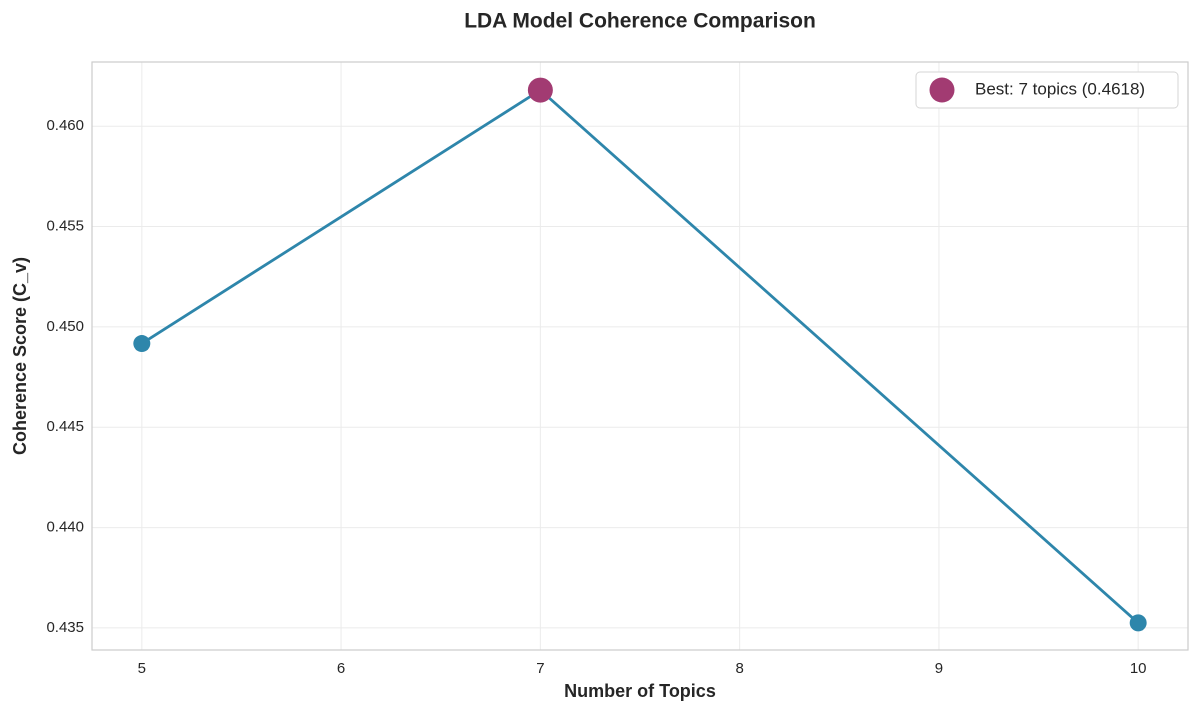 The height and width of the screenshot is (715, 1200). What do you see at coordinates (1060, 88) in the screenshot?
I see `legend-label: Best: 7 topics (0.4618)` at bounding box center [1060, 88].